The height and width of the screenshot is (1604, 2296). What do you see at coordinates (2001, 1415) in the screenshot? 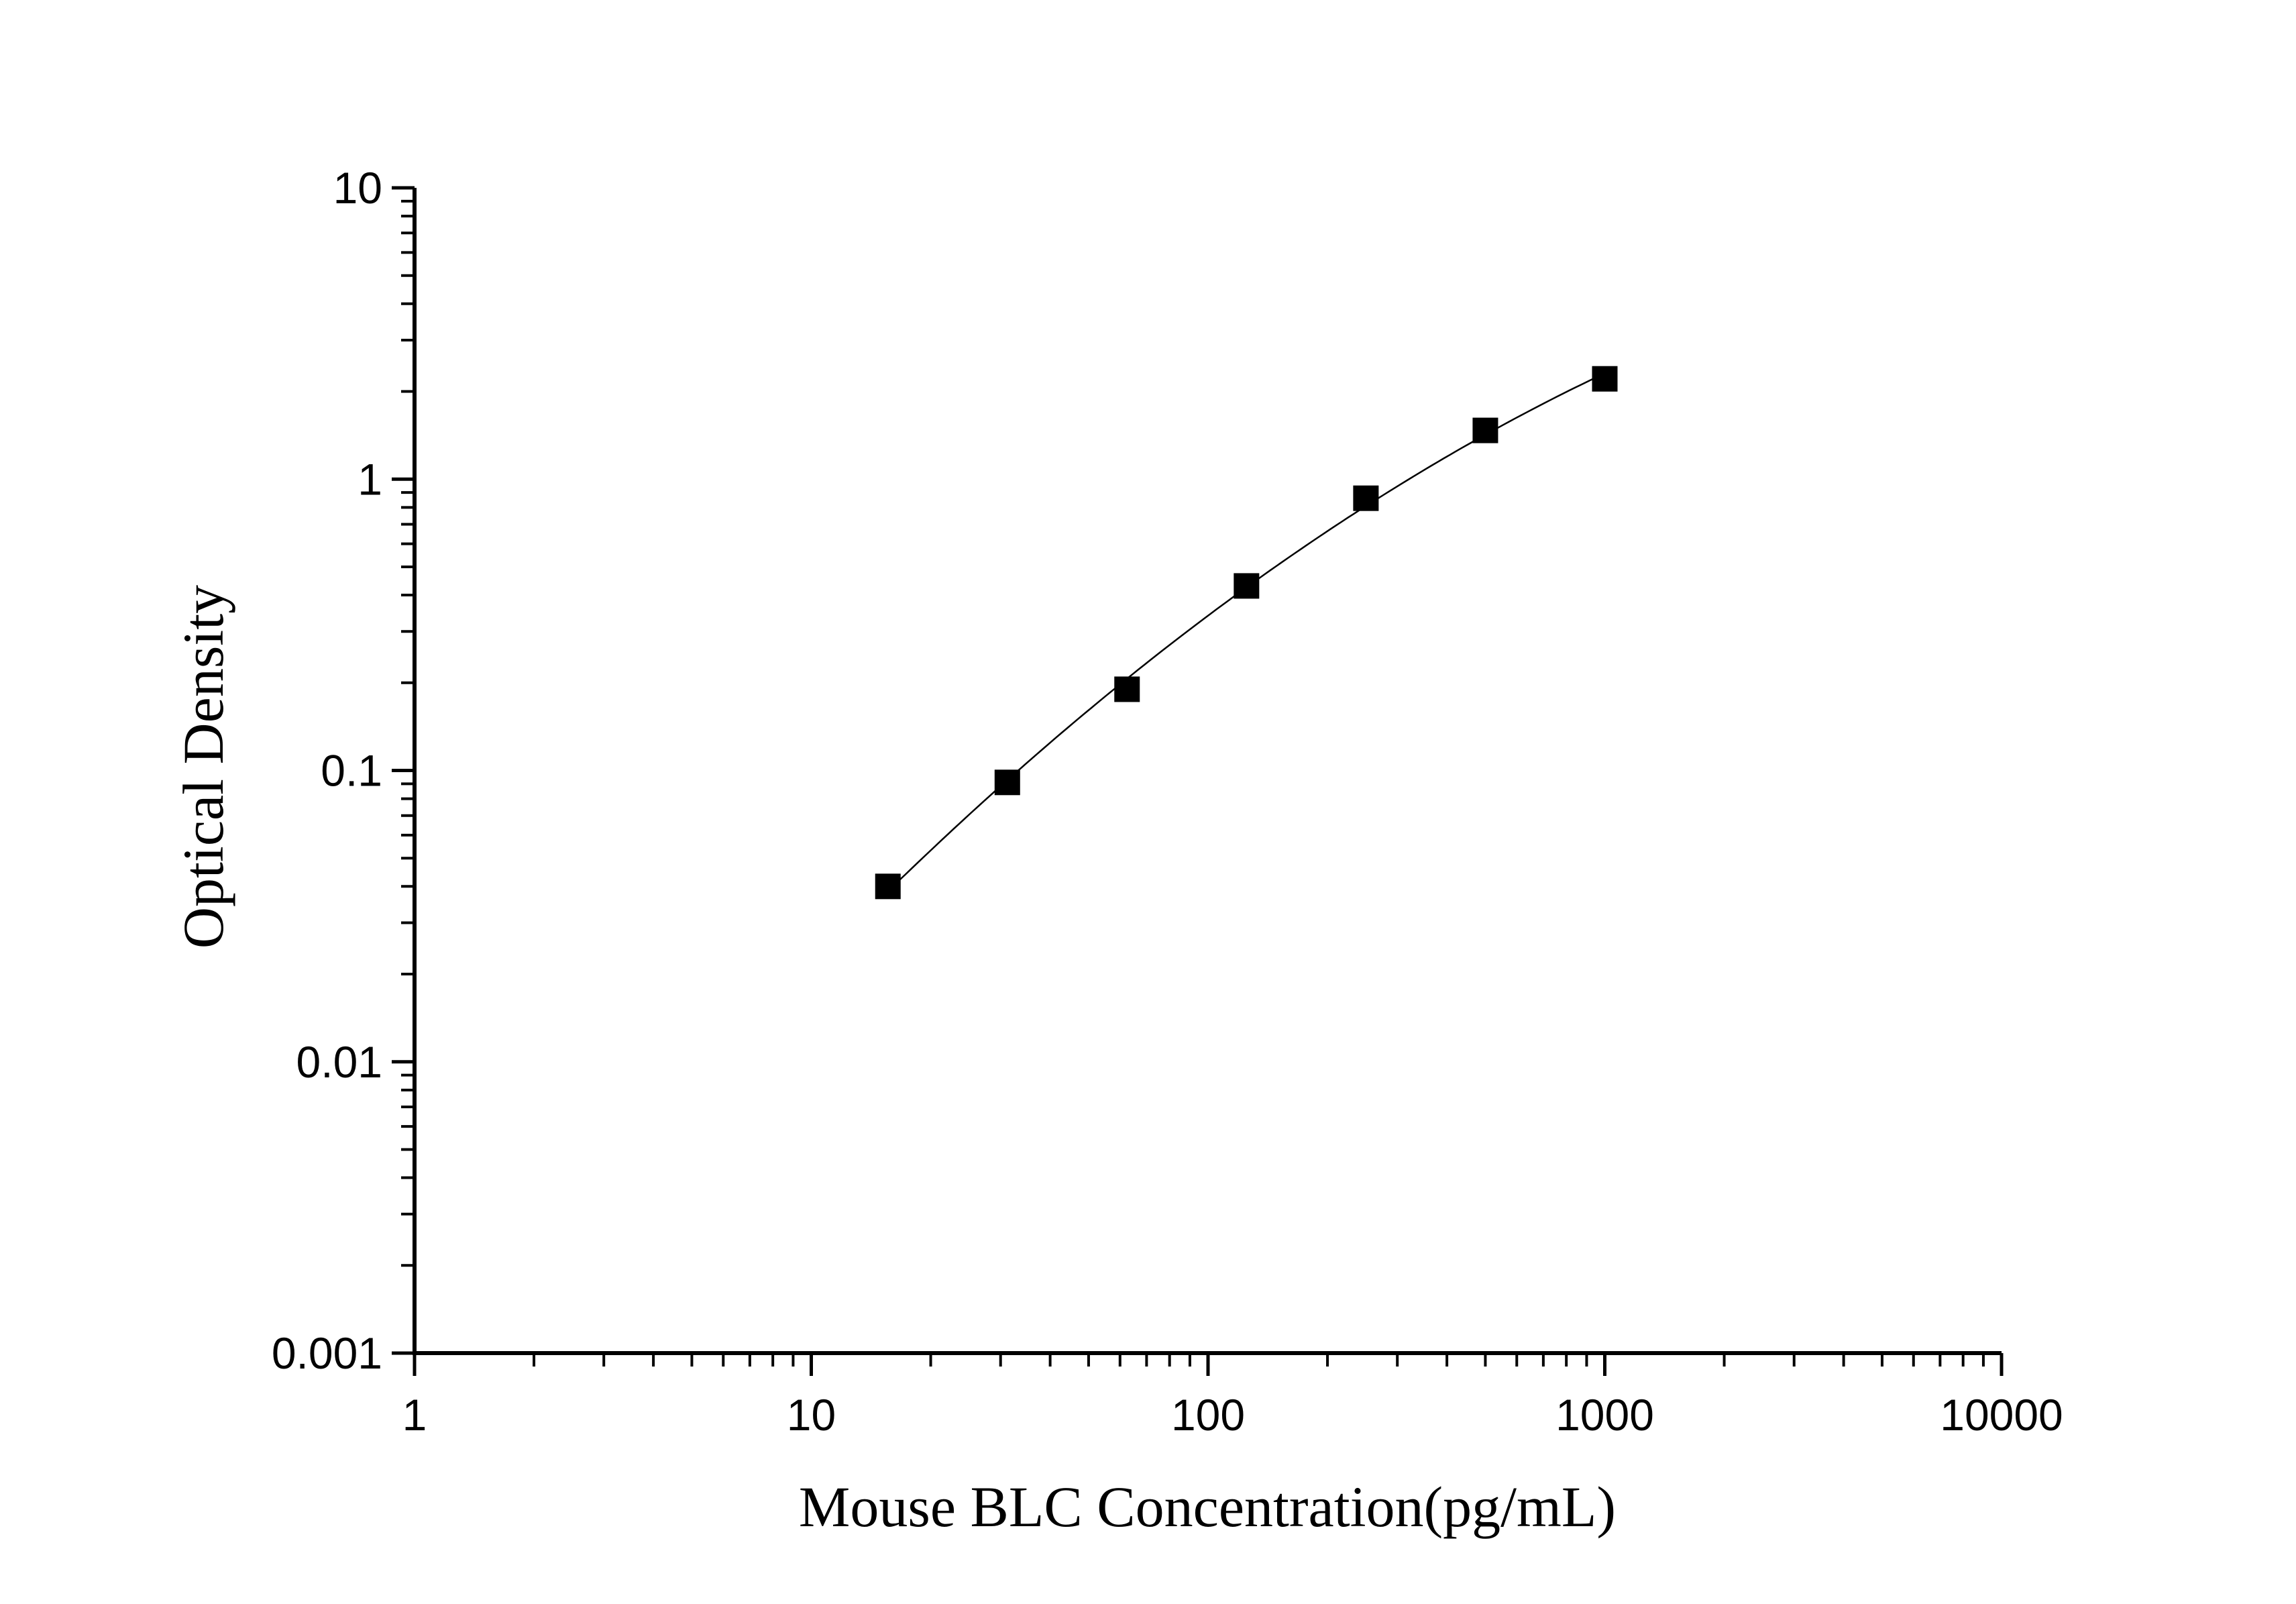
I see `x-tick-label: 10000` at bounding box center [2001, 1415].